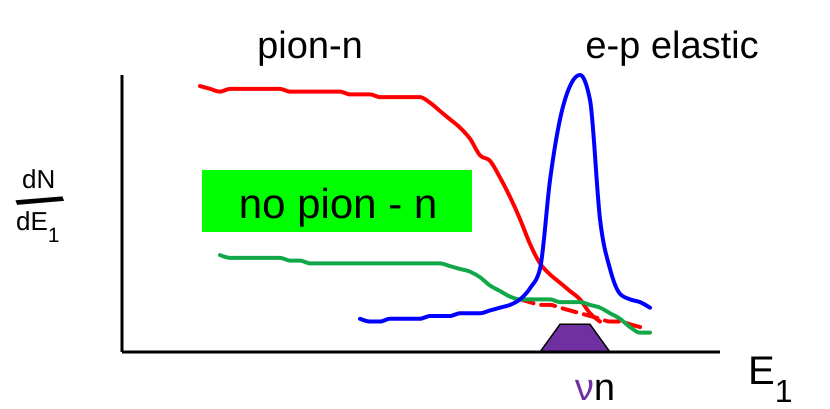 The width and height of the screenshot is (830, 409). I want to click on y-axis-title: dN/dE$_{1}$, so click(38, 205).